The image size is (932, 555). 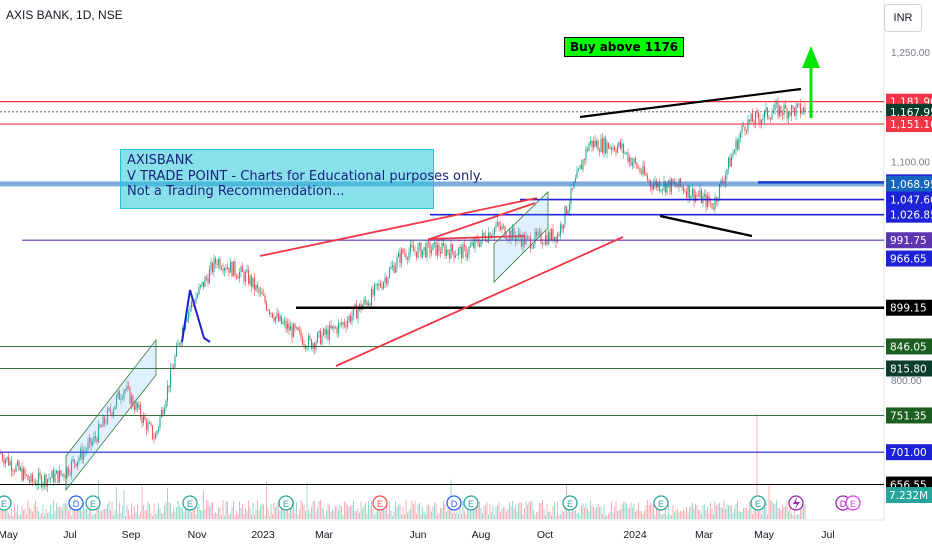 What do you see at coordinates (624, 47) in the screenshot?
I see `buy-above-label: Buy above 1176` at bounding box center [624, 47].